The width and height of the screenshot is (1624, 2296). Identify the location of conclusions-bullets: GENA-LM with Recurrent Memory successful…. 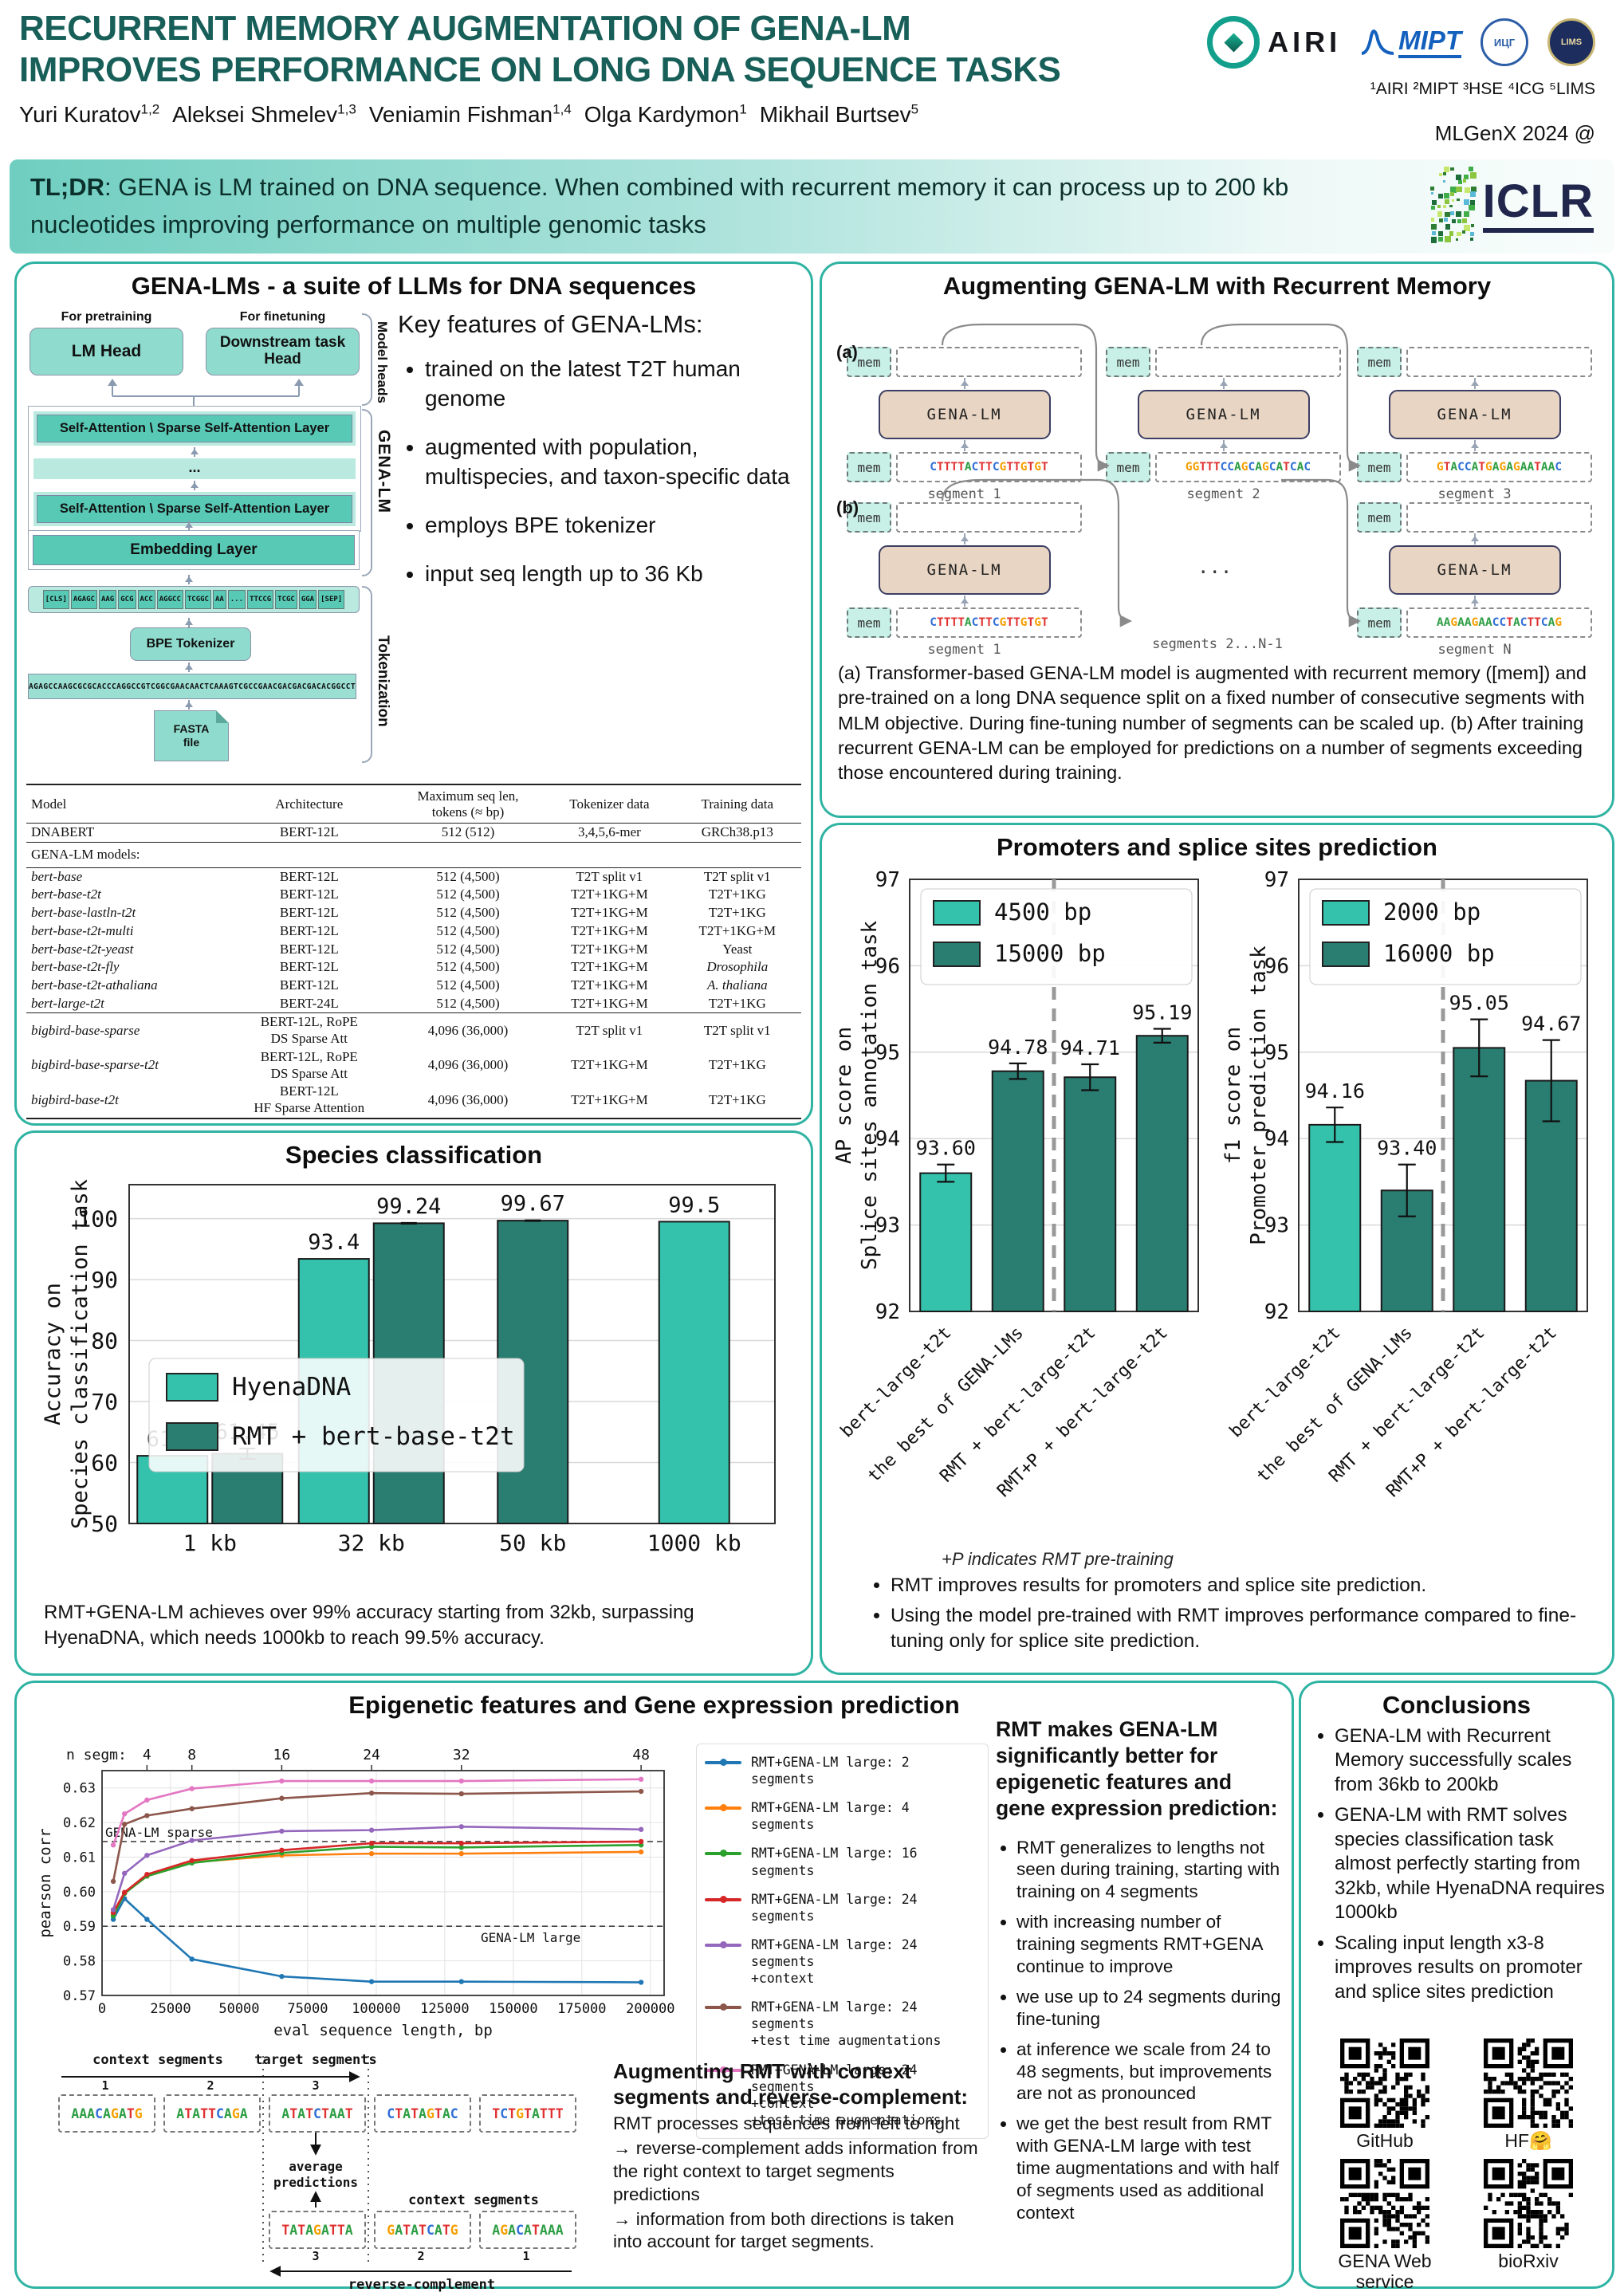
(1459, 1867).